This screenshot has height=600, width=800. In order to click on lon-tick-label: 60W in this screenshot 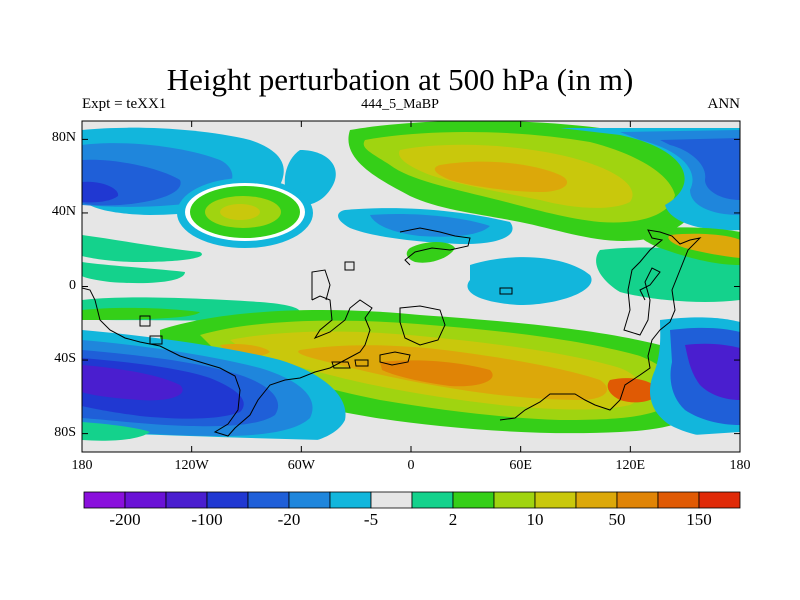, I will do `click(301, 465)`.